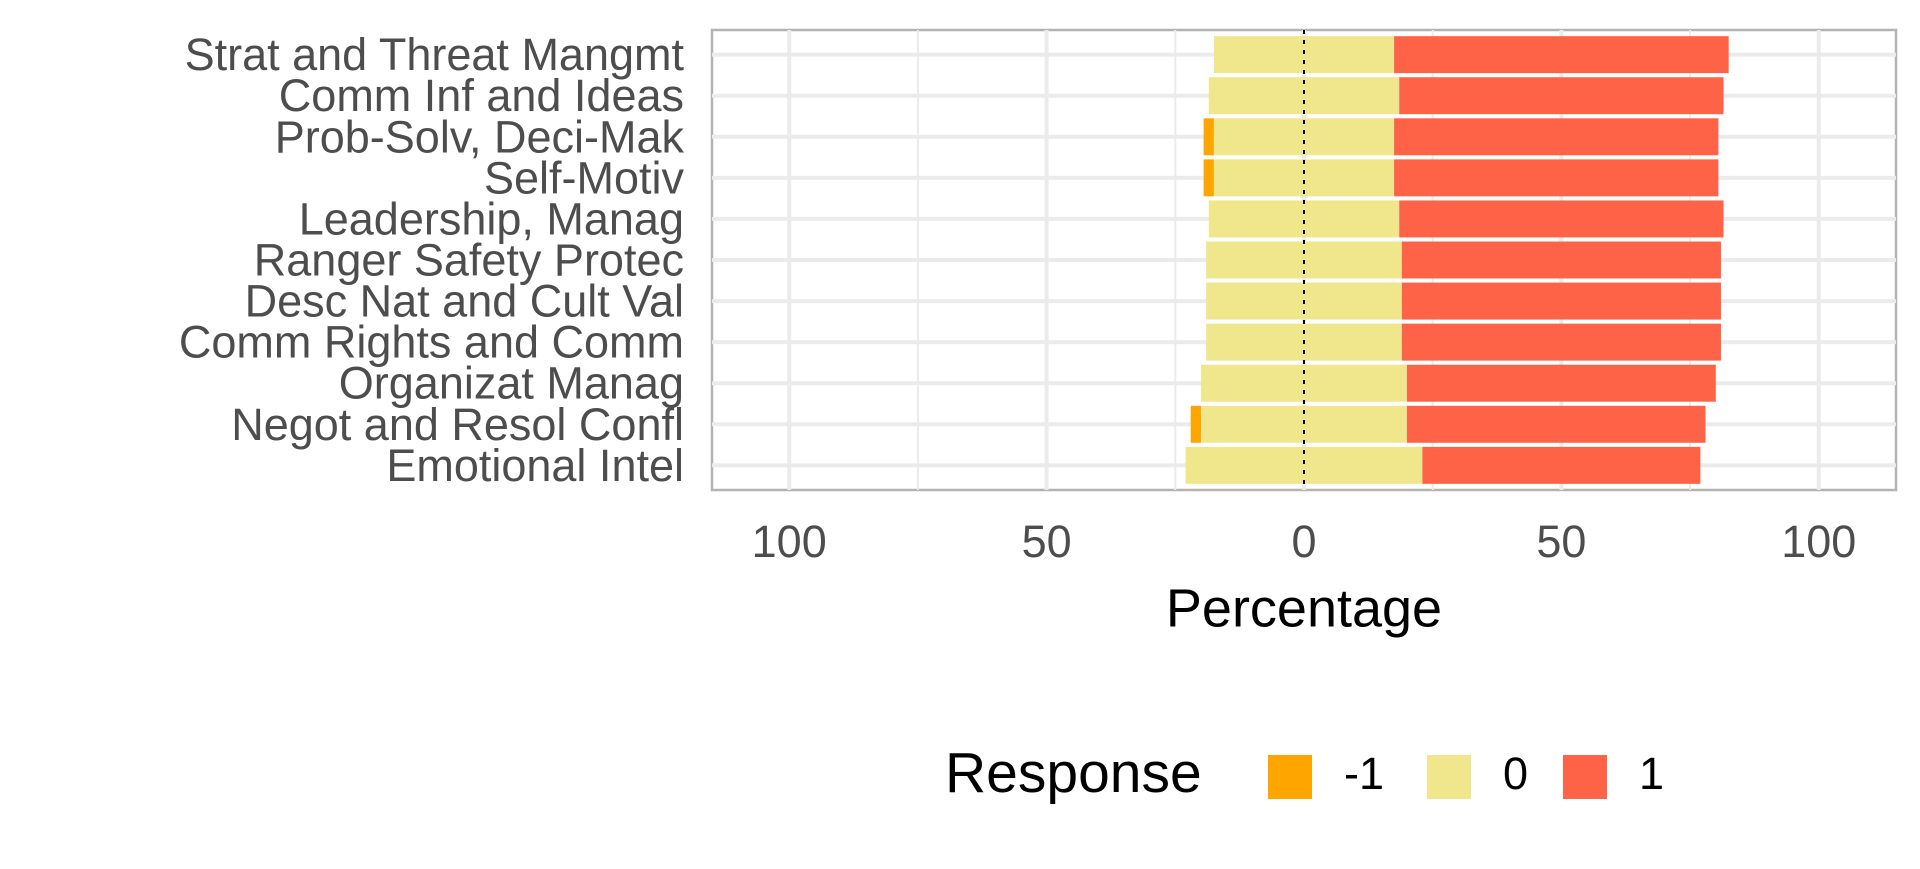  I want to click on legend-title: Response, so click(1073, 773).